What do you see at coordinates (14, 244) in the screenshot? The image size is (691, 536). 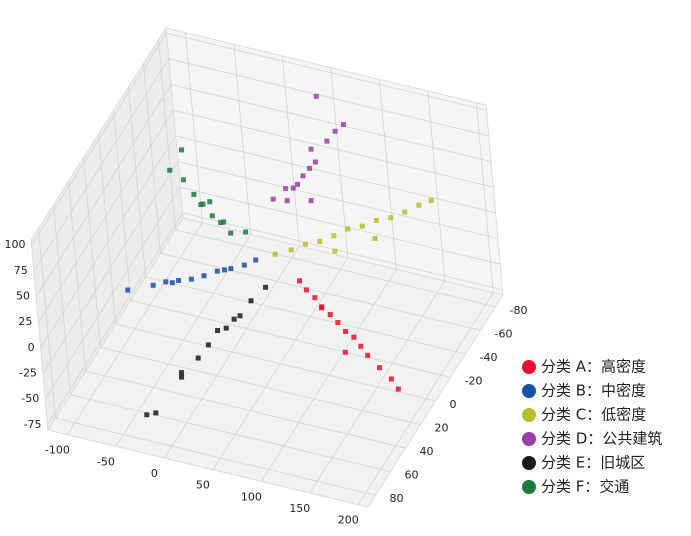 I see `z-tick-label: 100` at bounding box center [14, 244].